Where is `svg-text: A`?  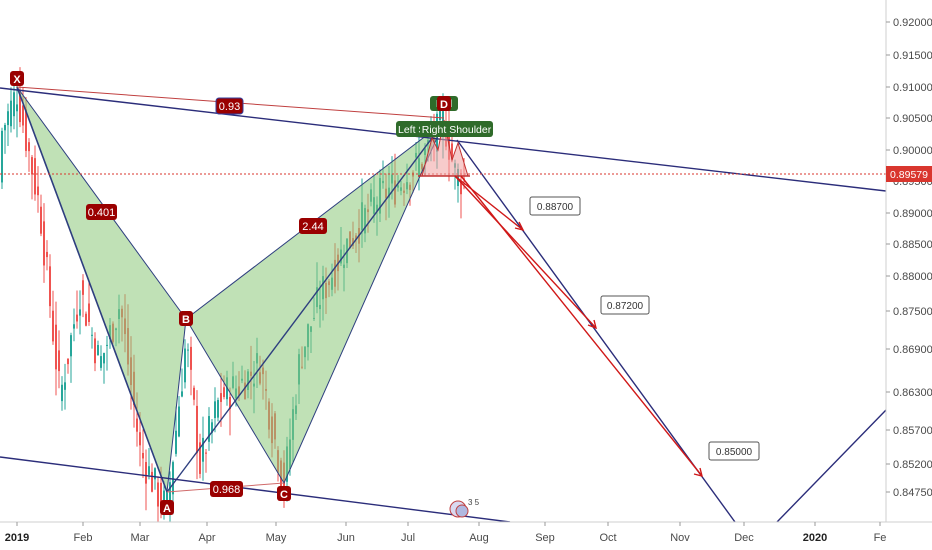 svg-text: A is located at coordinates (167, 509).